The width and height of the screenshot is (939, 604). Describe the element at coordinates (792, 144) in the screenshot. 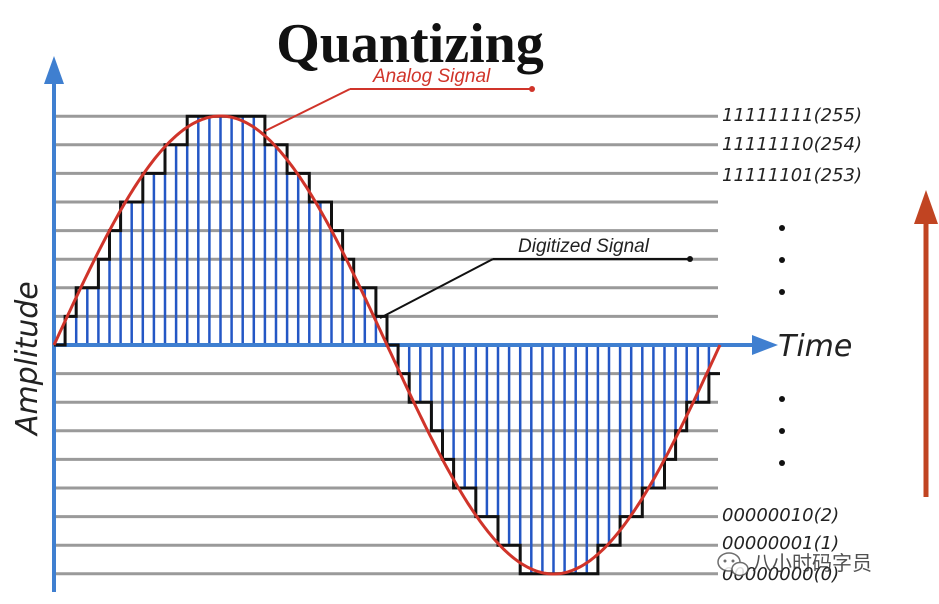

I see `level-label-254: 11111110(254)` at that location.